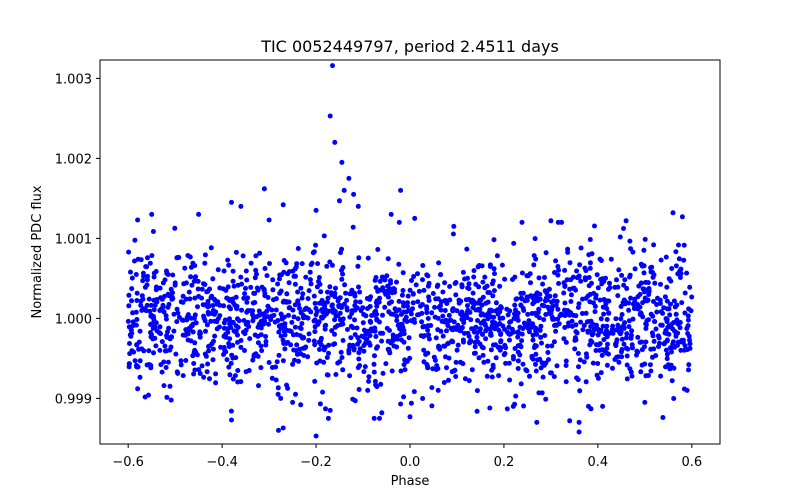 Image resolution: width=800 pixels, height=500 pixels. I want to click on chart-title: TIC 0052449797, period 2.4511 days, so click(409, 46).